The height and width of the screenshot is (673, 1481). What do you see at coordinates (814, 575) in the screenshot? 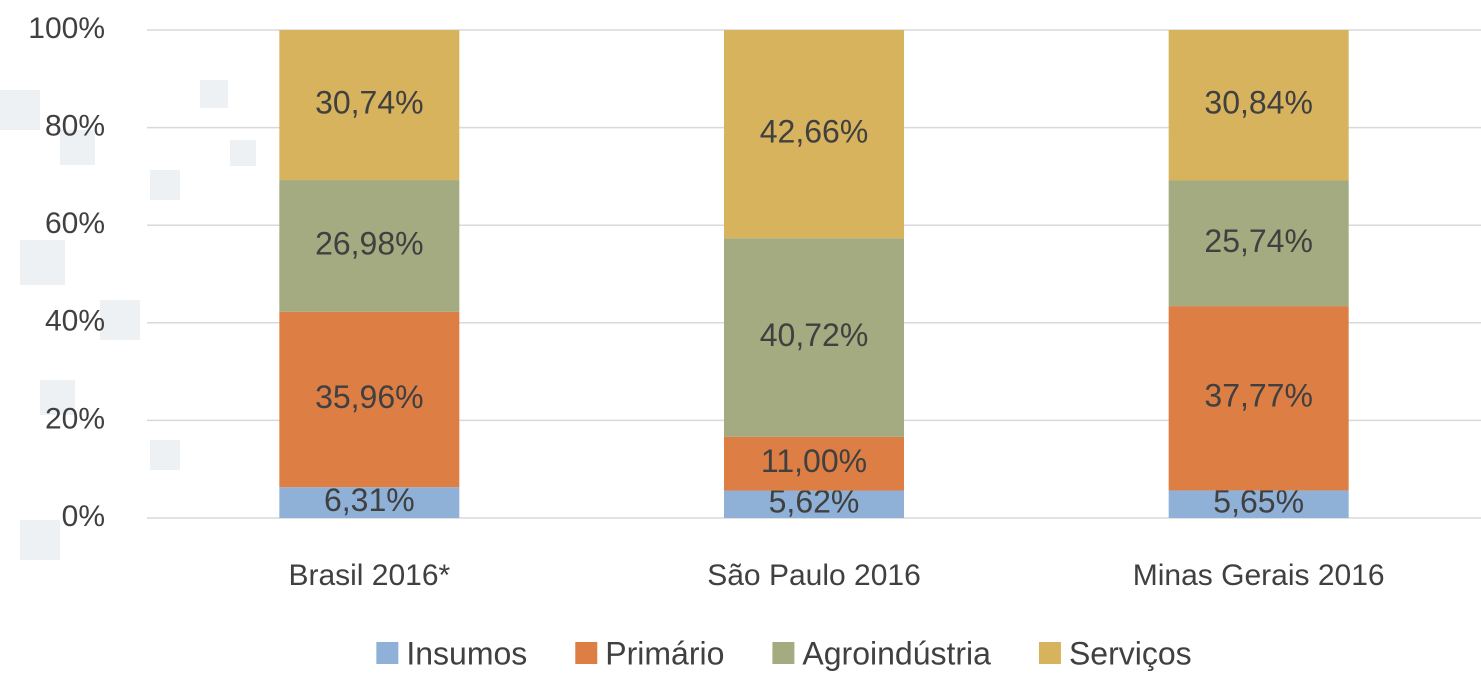
I see `x-tick-label: São Paulo 2016` at bounding box center [814, 575].